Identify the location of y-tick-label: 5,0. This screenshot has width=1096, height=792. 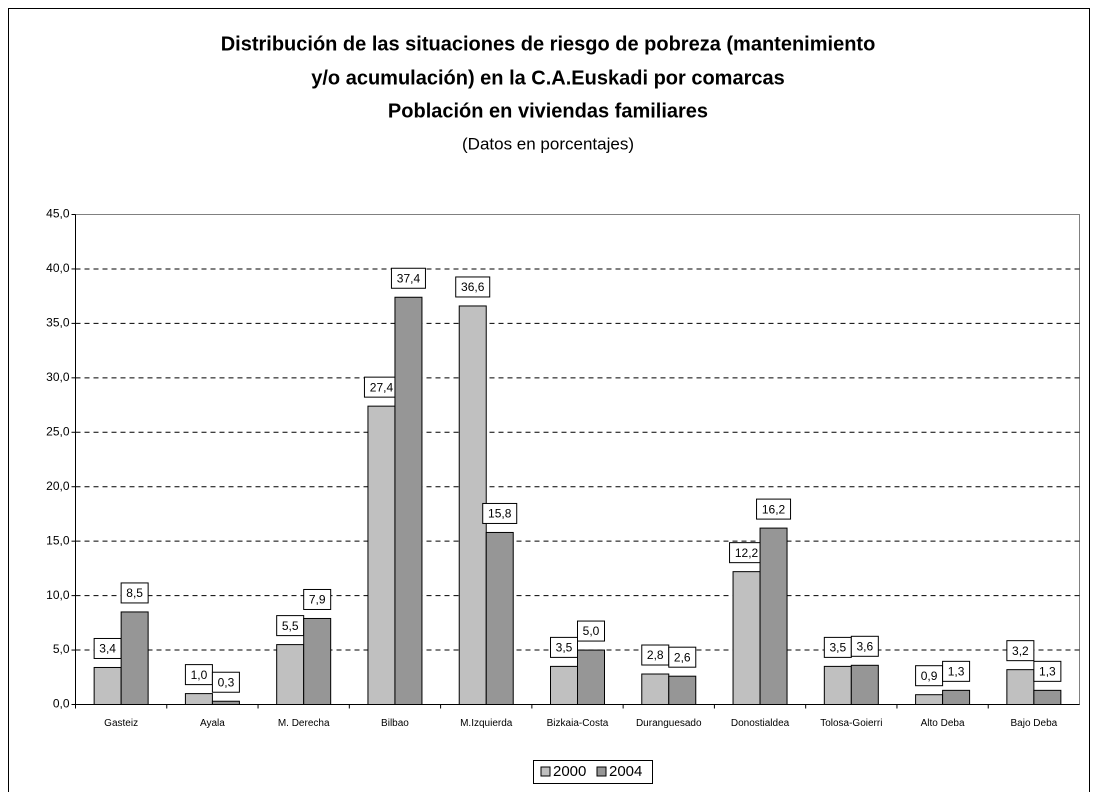
(61, 649).